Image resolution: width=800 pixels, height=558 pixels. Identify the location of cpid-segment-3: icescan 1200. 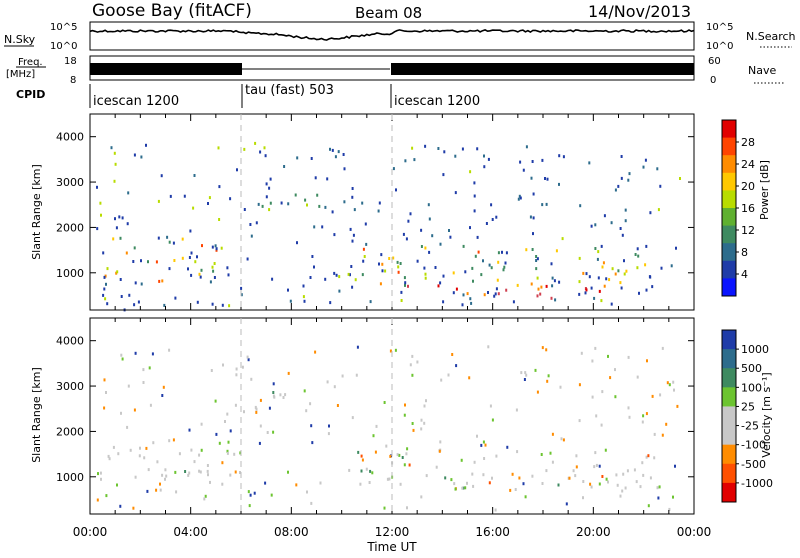
(437, 101).